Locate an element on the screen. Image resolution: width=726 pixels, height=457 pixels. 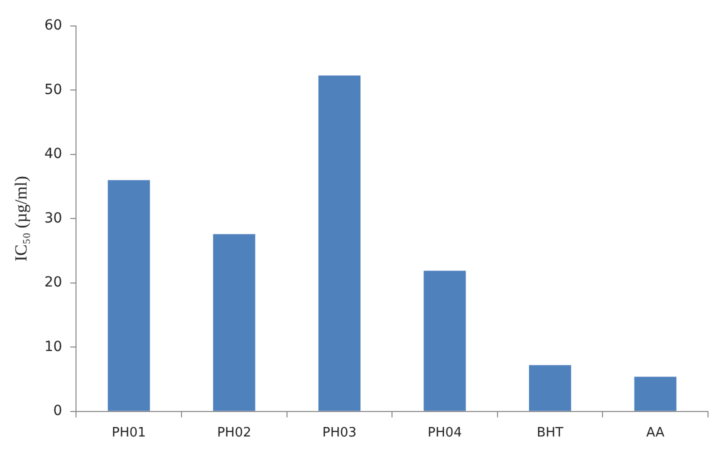
x-tick-label: PH02 is located at coordinates (234, 433).